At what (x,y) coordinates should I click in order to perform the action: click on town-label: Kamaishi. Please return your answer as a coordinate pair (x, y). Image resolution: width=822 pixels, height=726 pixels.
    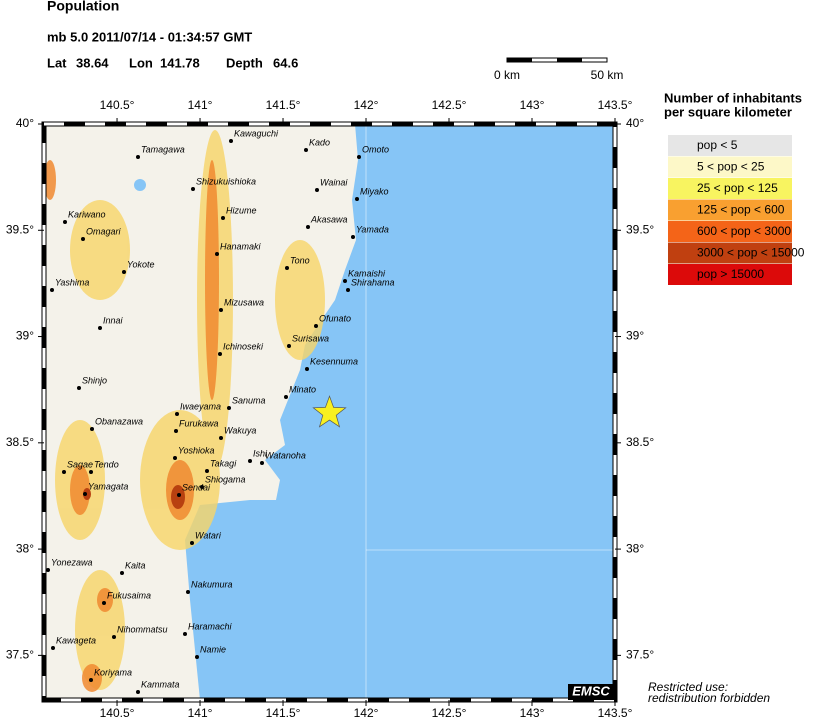
    Looking at the image, I should click on (367, 273).